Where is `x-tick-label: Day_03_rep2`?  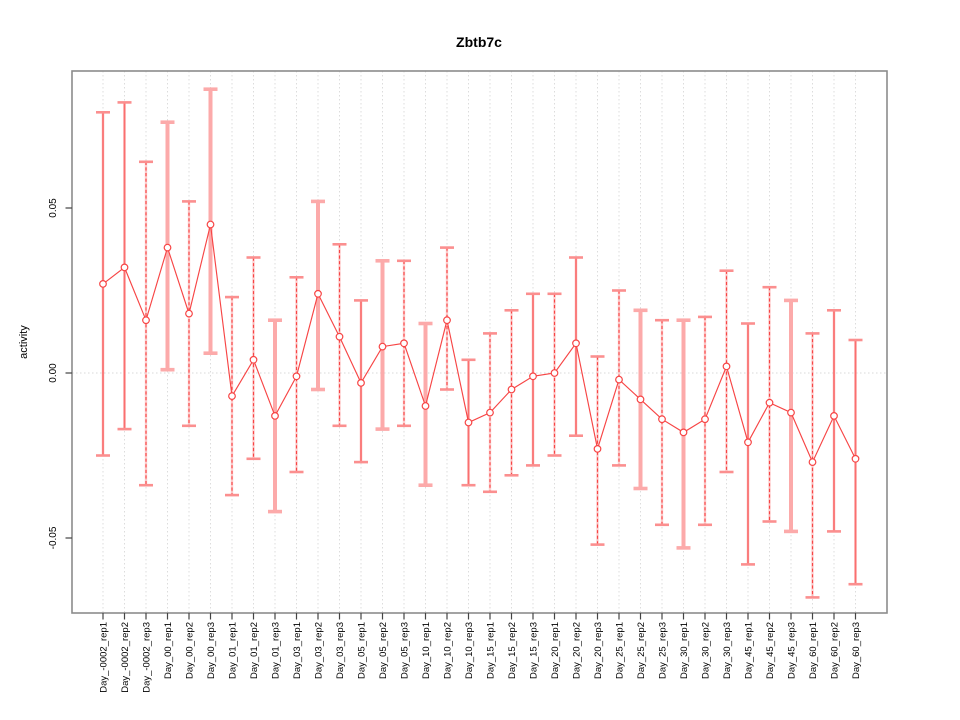
x-tick-label: Day_03_rep2 is located at coordinates (318, 650).